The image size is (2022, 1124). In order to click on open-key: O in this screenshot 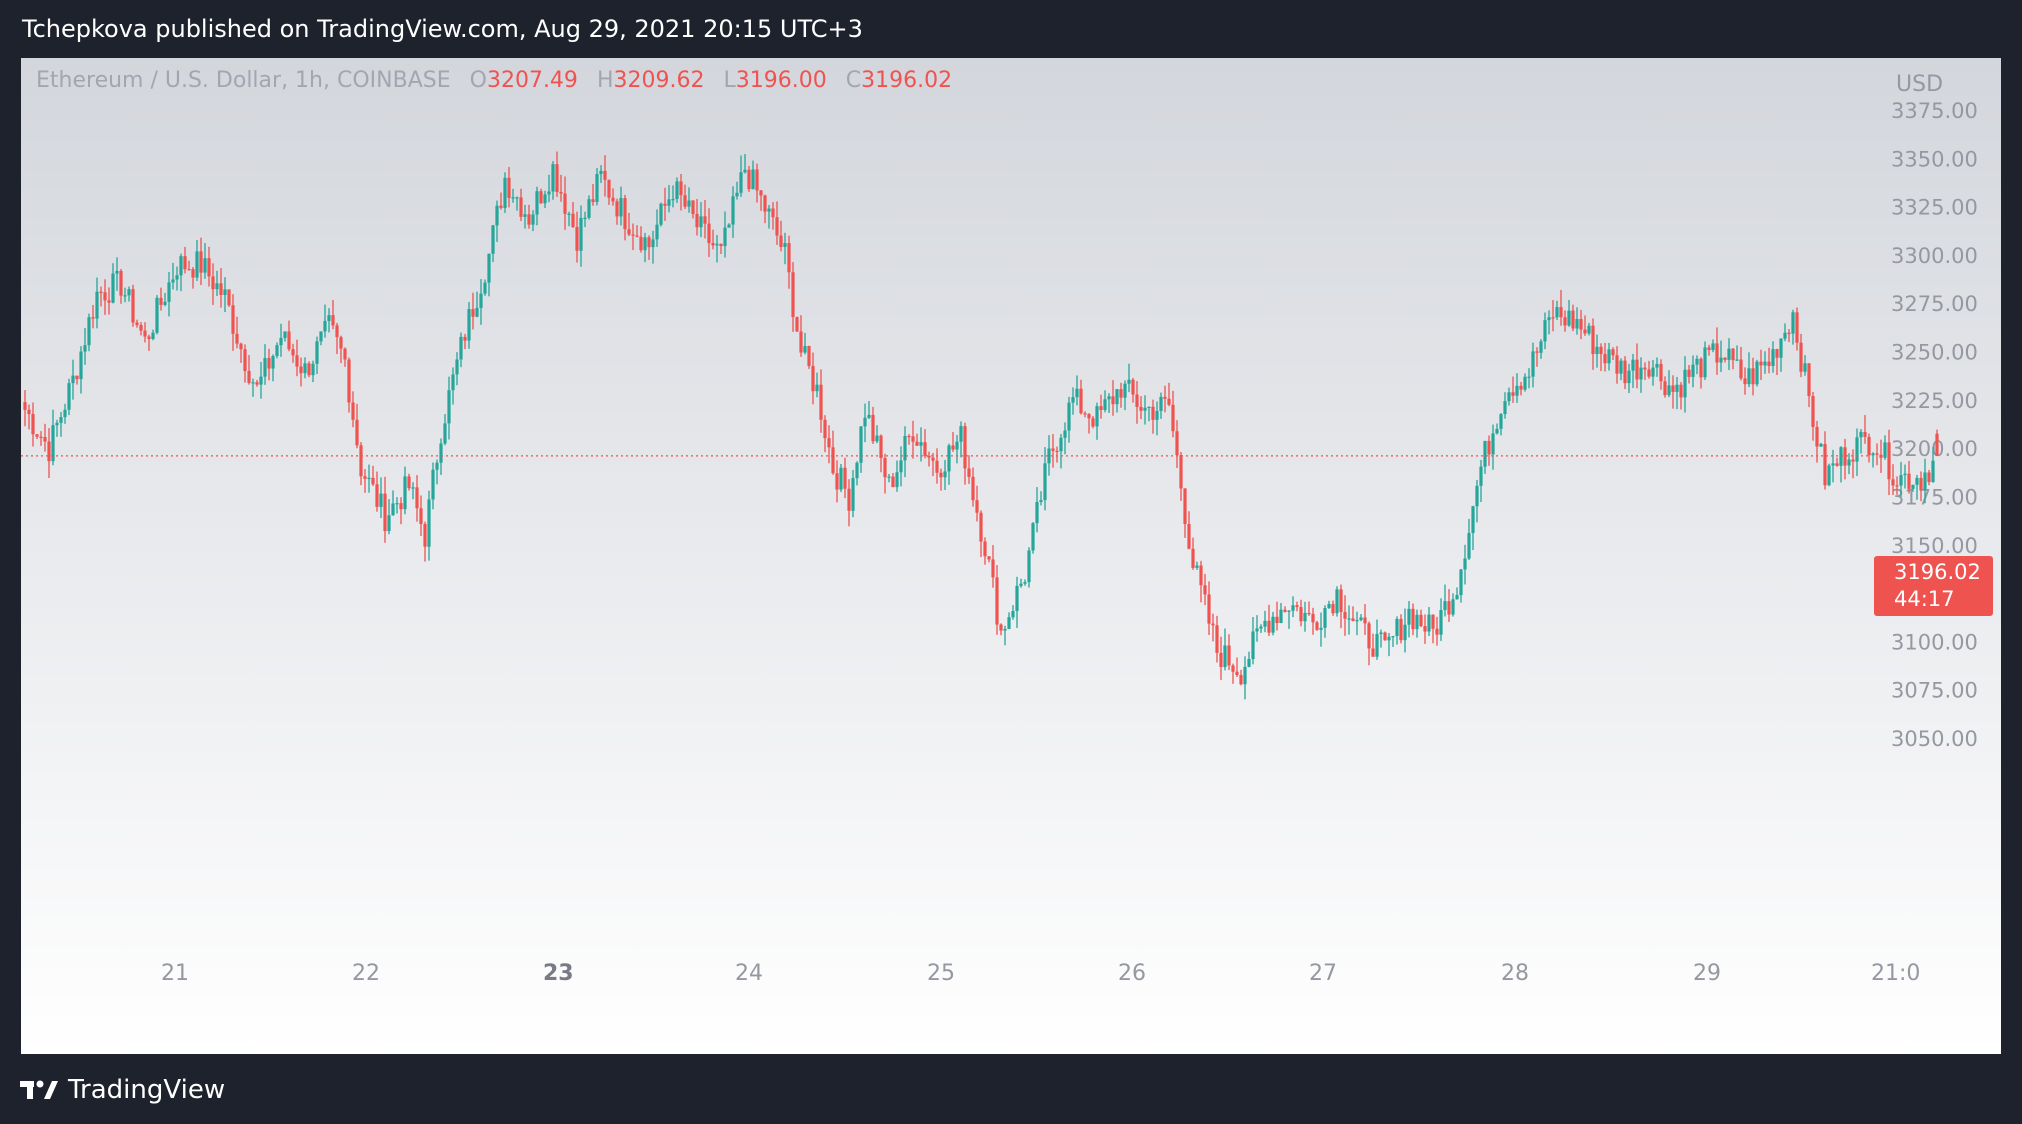, I will do `click(478, 80)`.